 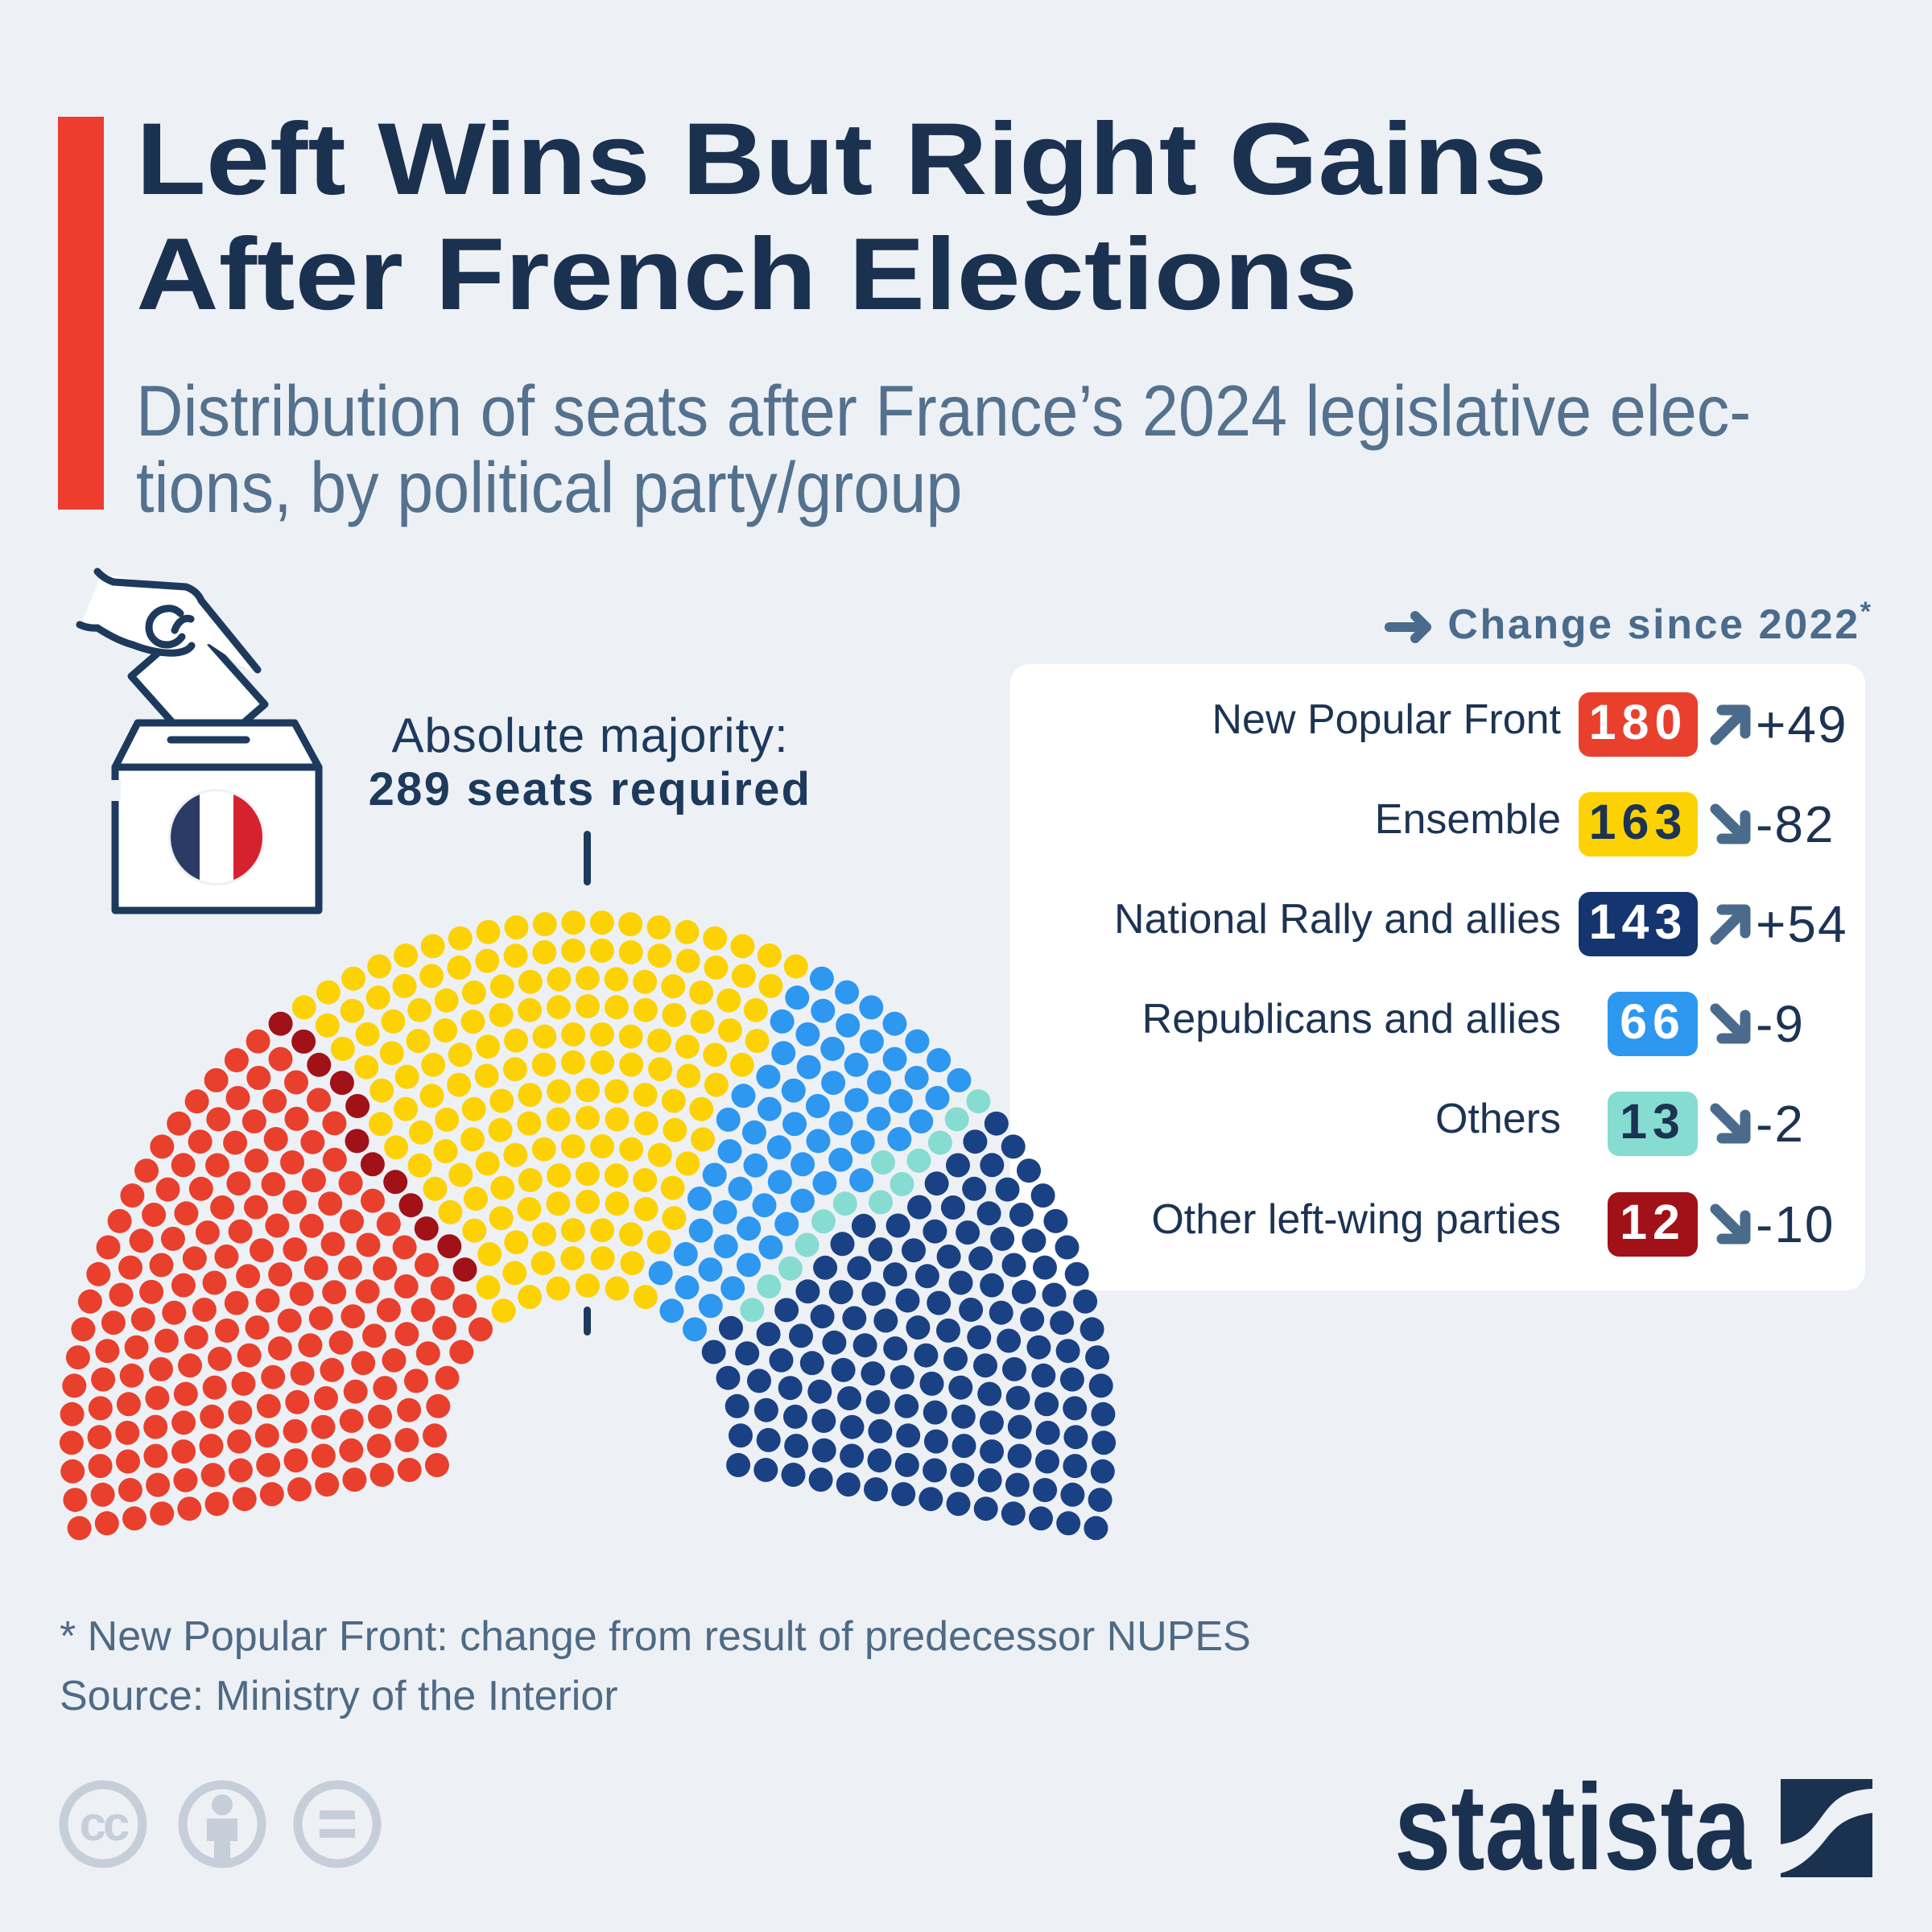 I want to click on svg-text: cc, so click(x=104, y=1824).